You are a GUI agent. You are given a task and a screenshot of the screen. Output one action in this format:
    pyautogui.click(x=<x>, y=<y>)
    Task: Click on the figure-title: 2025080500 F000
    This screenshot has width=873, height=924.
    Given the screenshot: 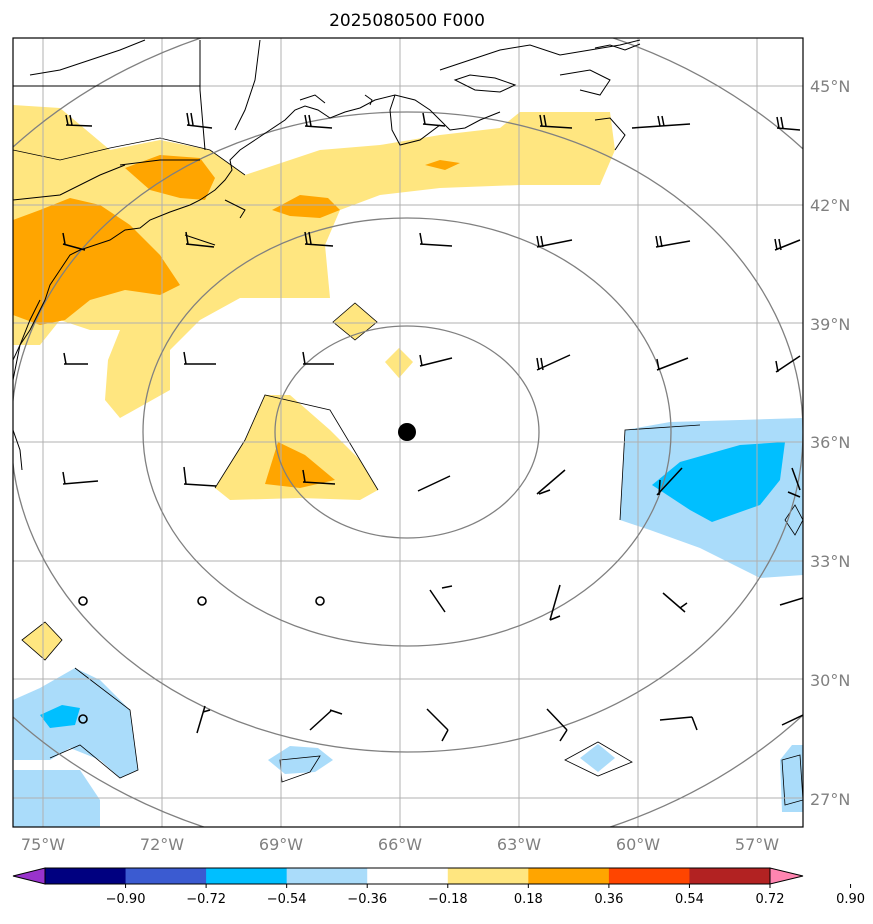 What is the action you would take?
    pyautogui.click(x=407, y=21)
    